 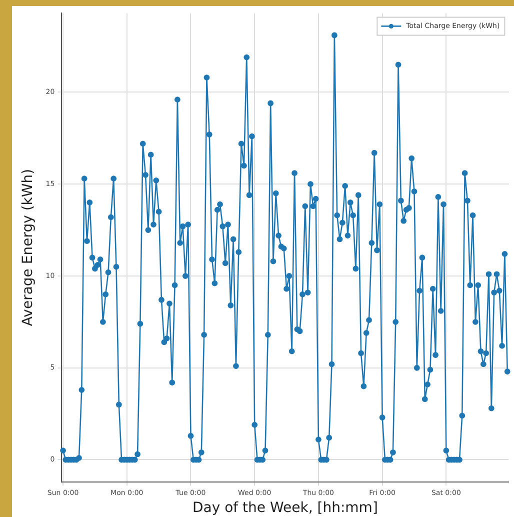 What do you see at coordinates (28, 247) in the screenshot?
I see `y-axis-title: Average Energy (kWh)` at bounding box center [28, 247].